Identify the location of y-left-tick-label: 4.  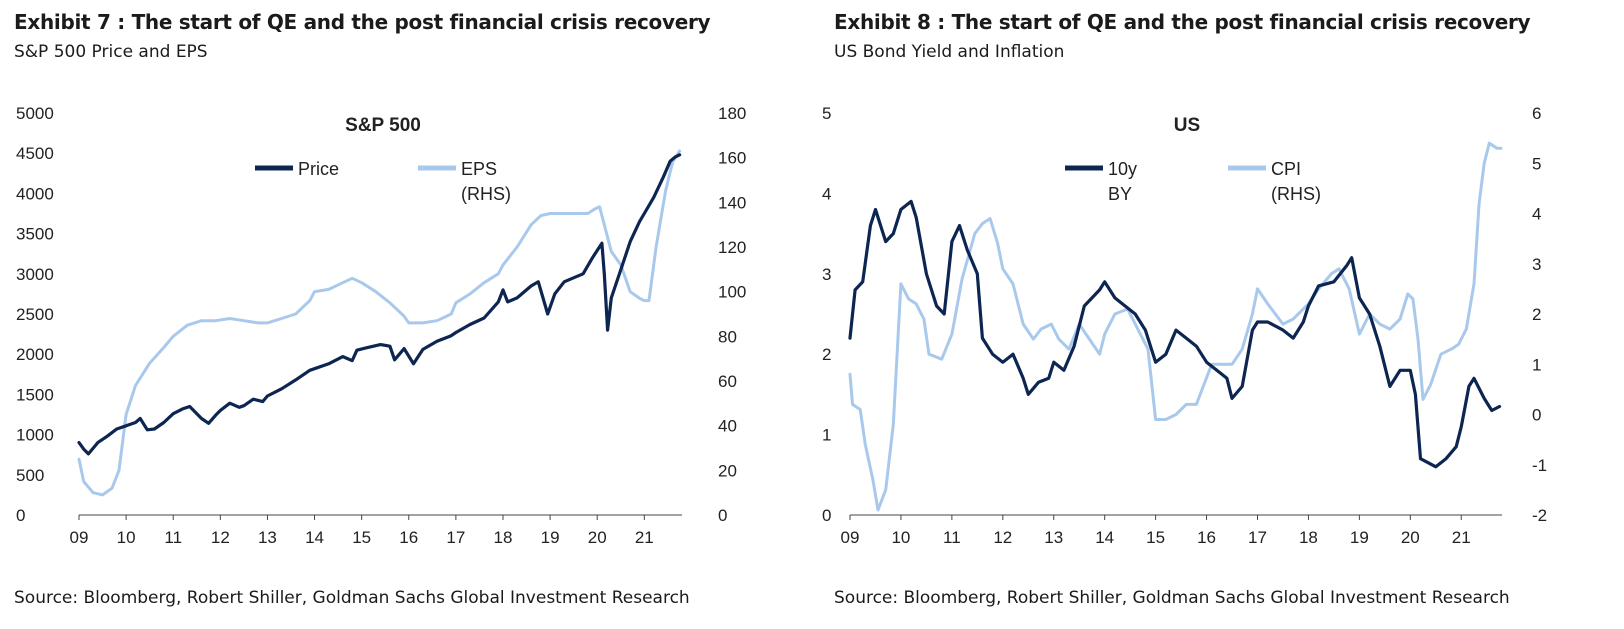
(826, 193).